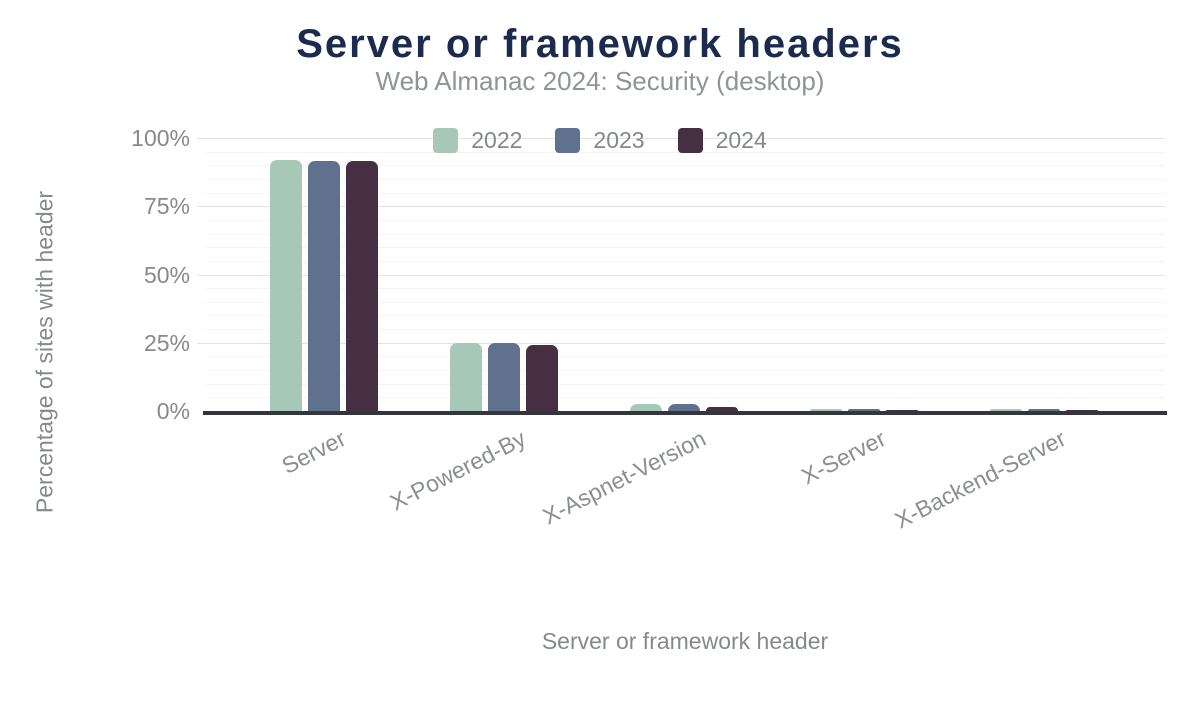 This screenshot has height=702, width=1200. I want to click on bar-2024-x-aspnet-version, so click(722, 408).